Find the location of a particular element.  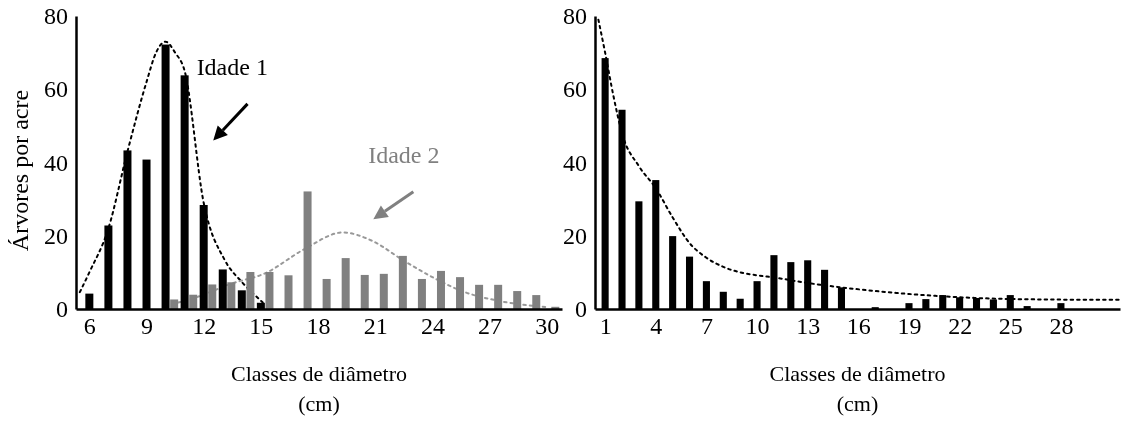

x-tick-label: 1 is located at coordinates (605, 326).